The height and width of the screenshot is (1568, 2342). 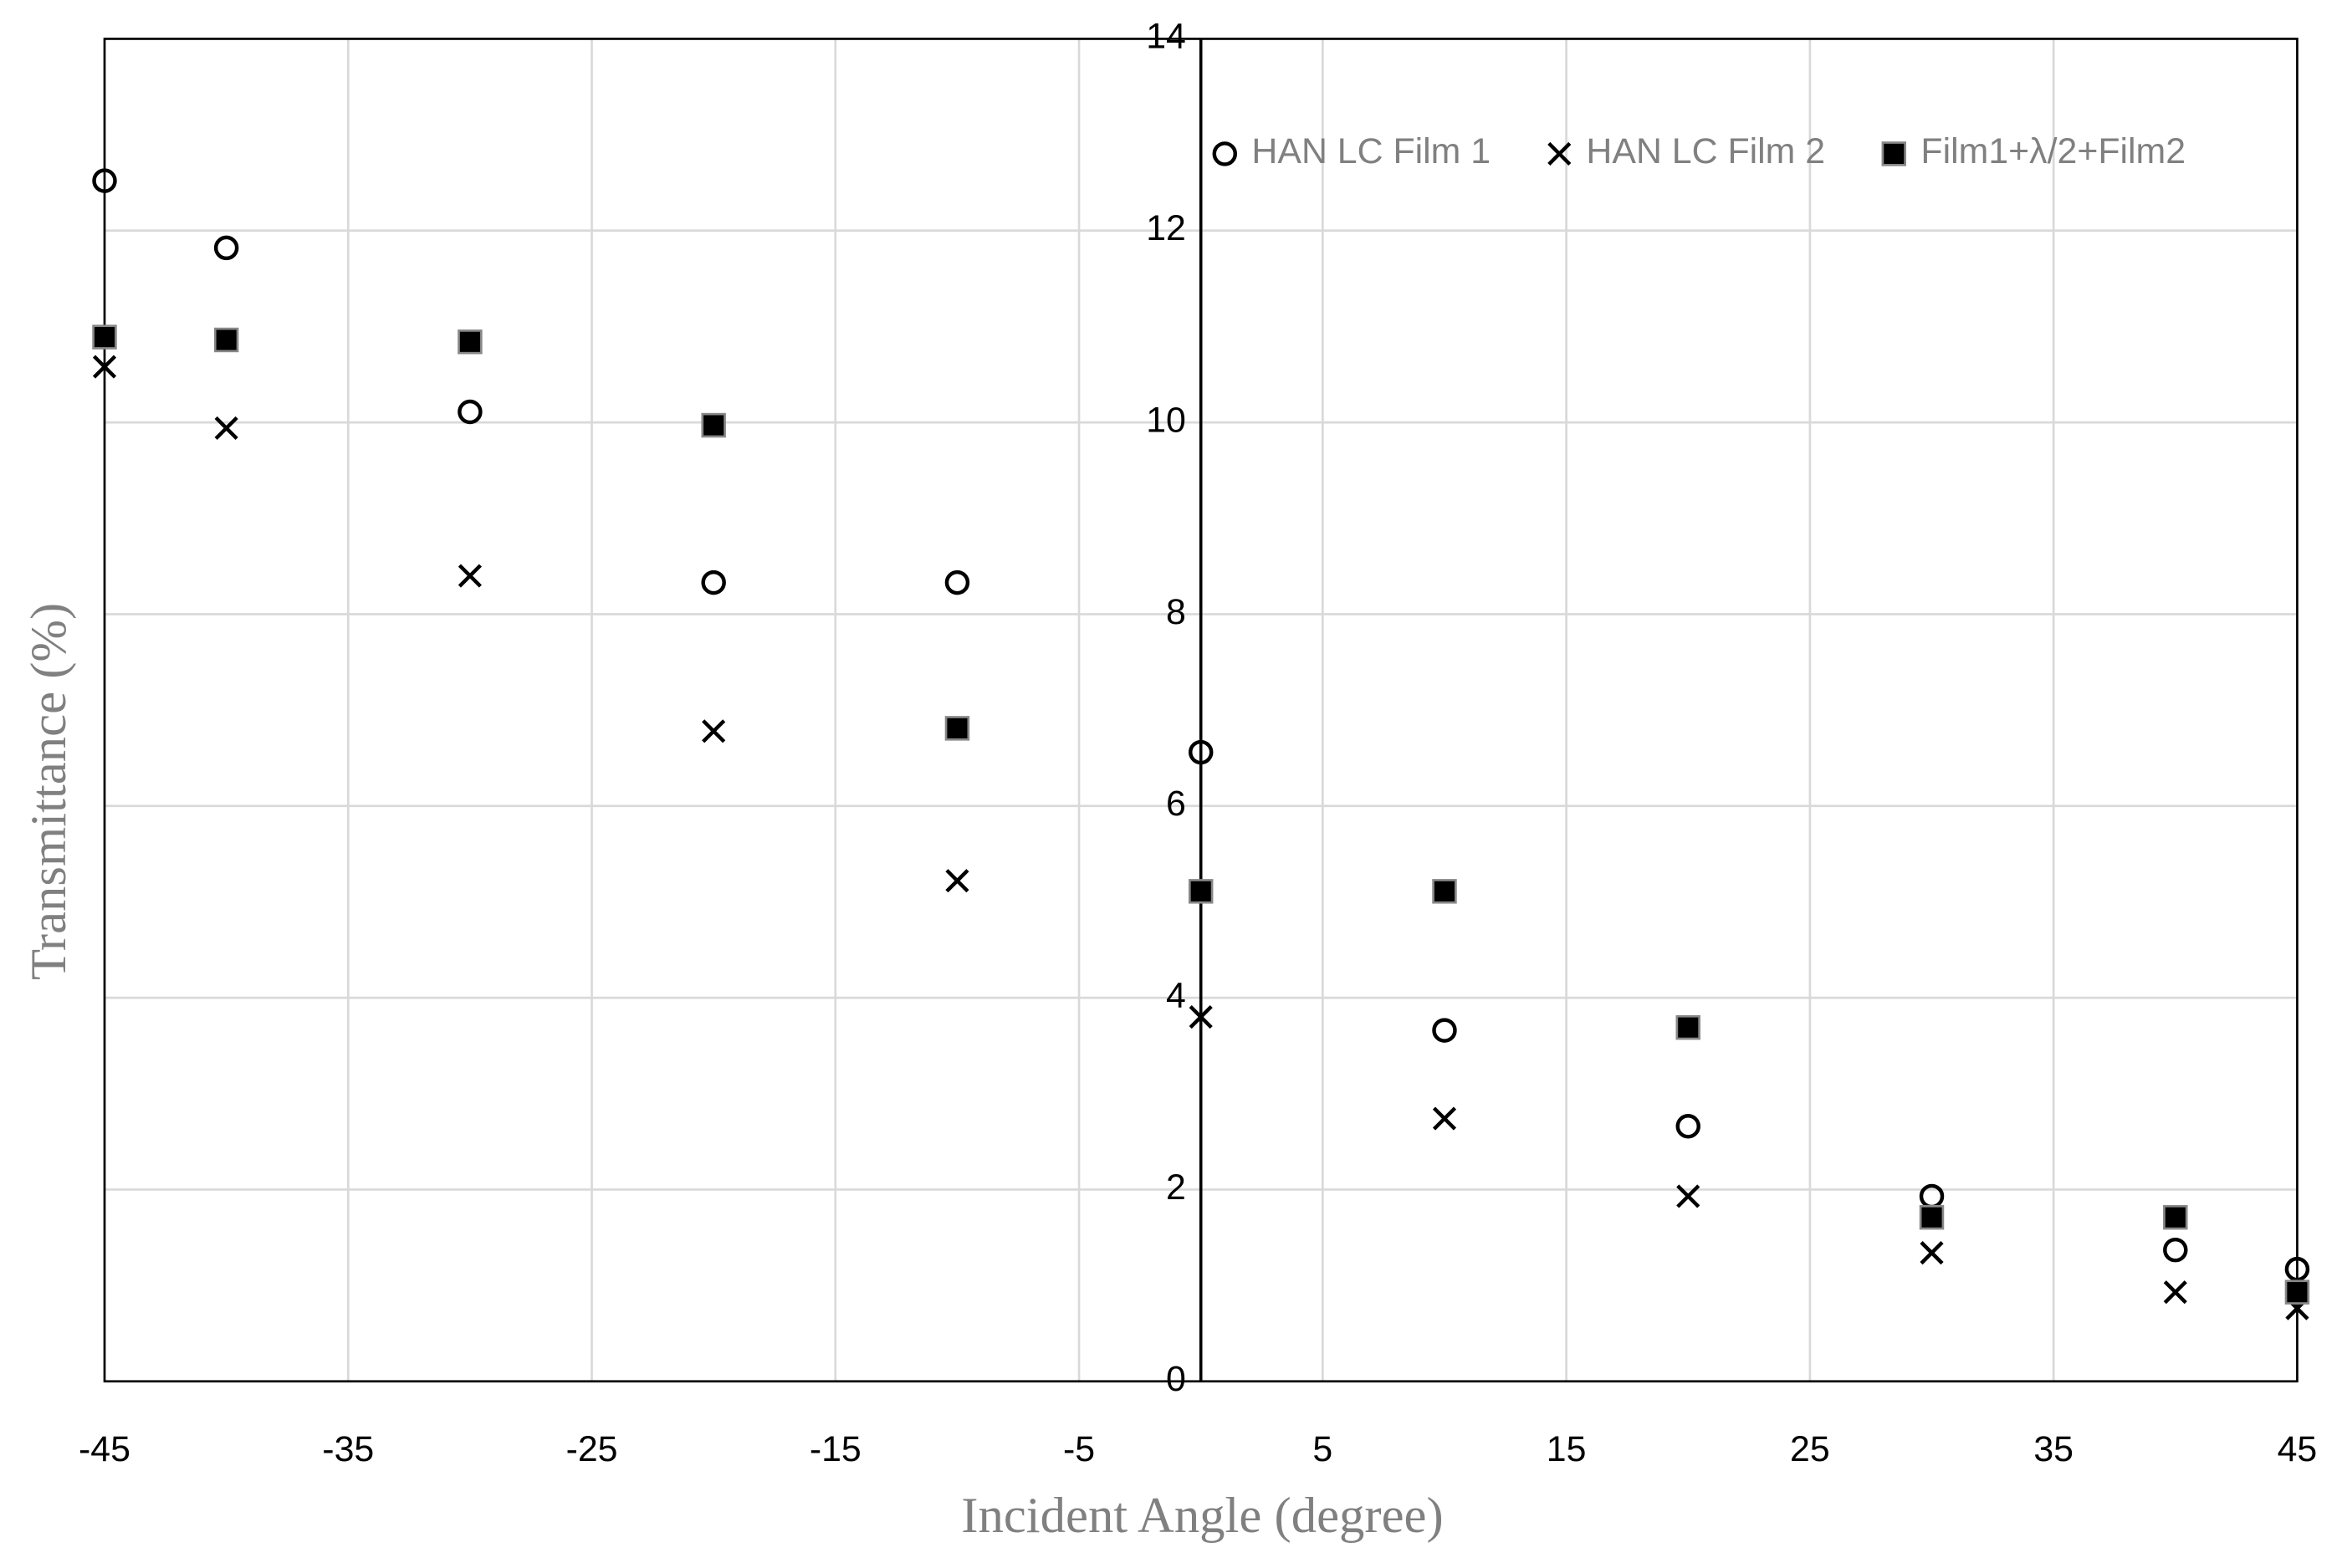 I want to click on y-axis-title: Transmittance (%), so click(x=49, y=791).